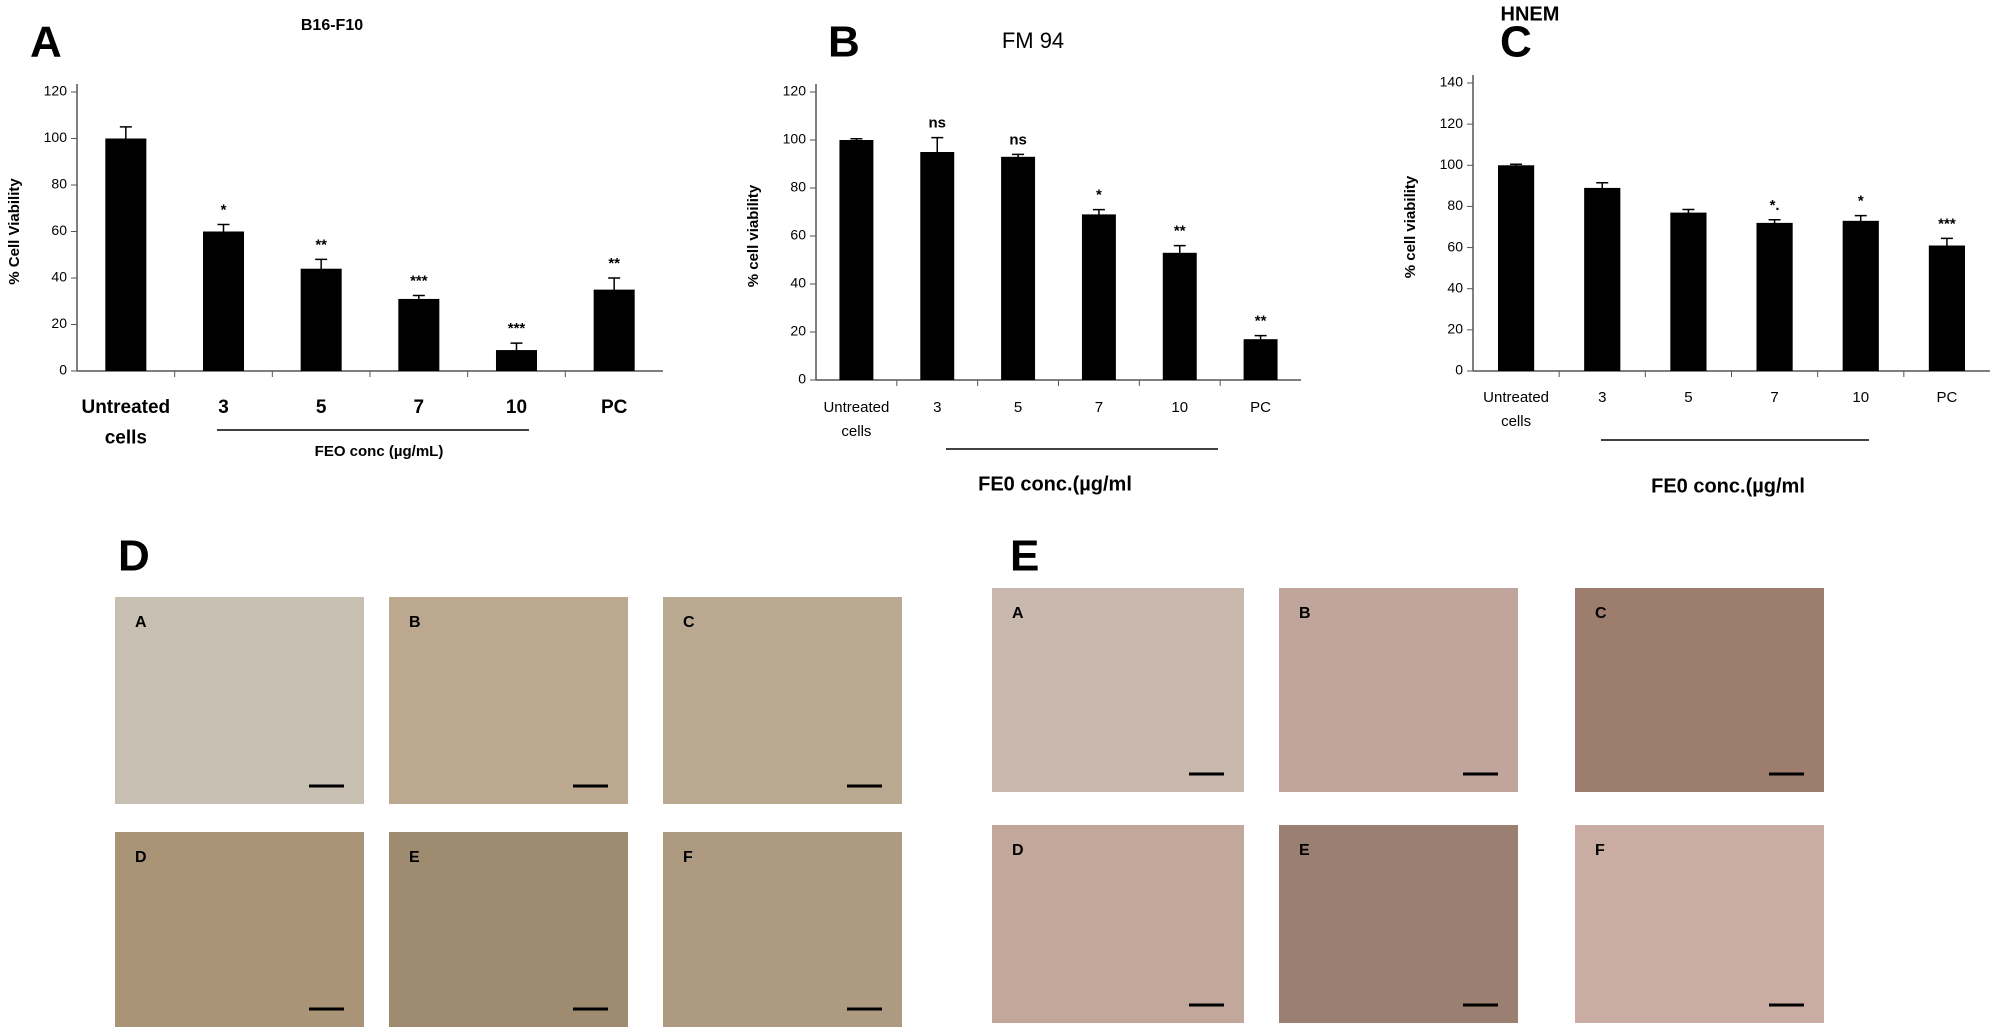  Describe the element at coordinates (689, 622) in the screenshot. I see `micrograph-label: C` at that location.